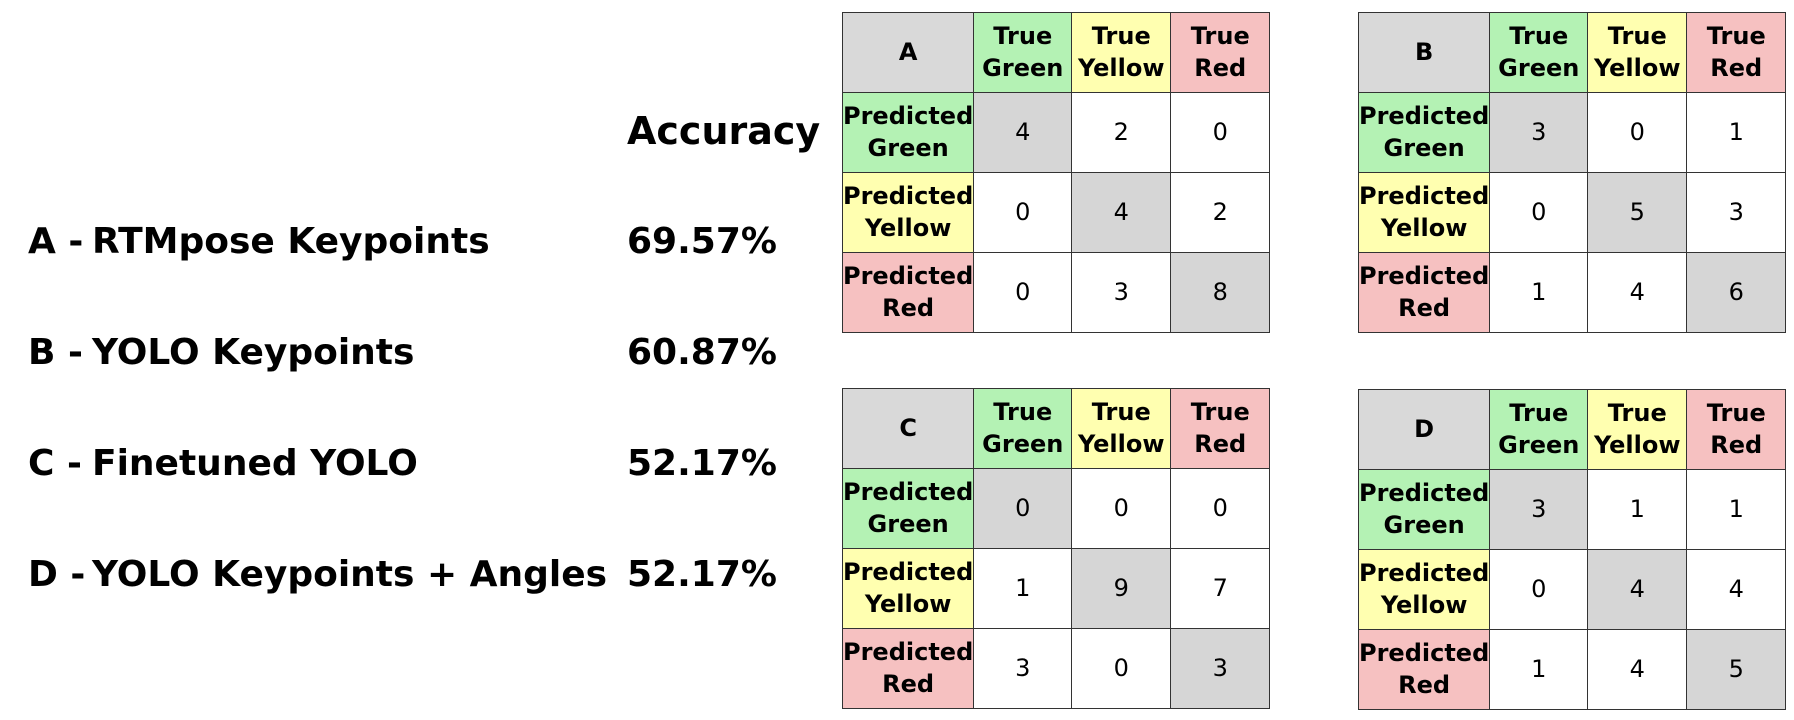  I want to click on matrix-cell: 8, so click(1220, 292).